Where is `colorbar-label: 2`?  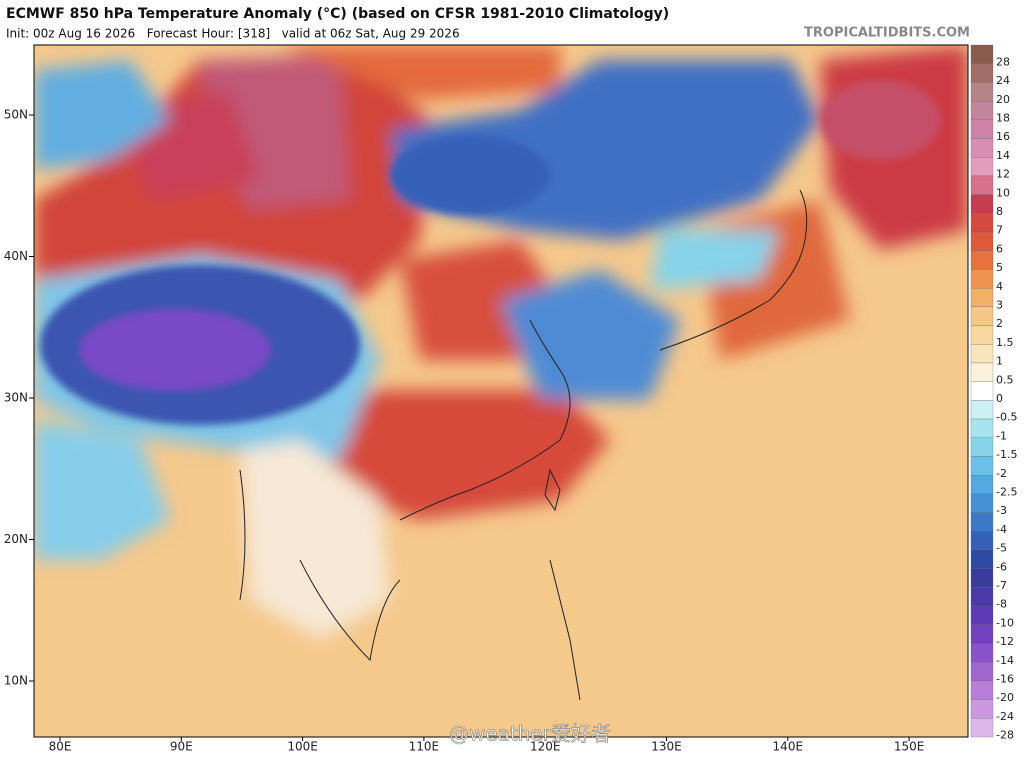 colorbar-label: 2 is located at coordinates (999, 323).